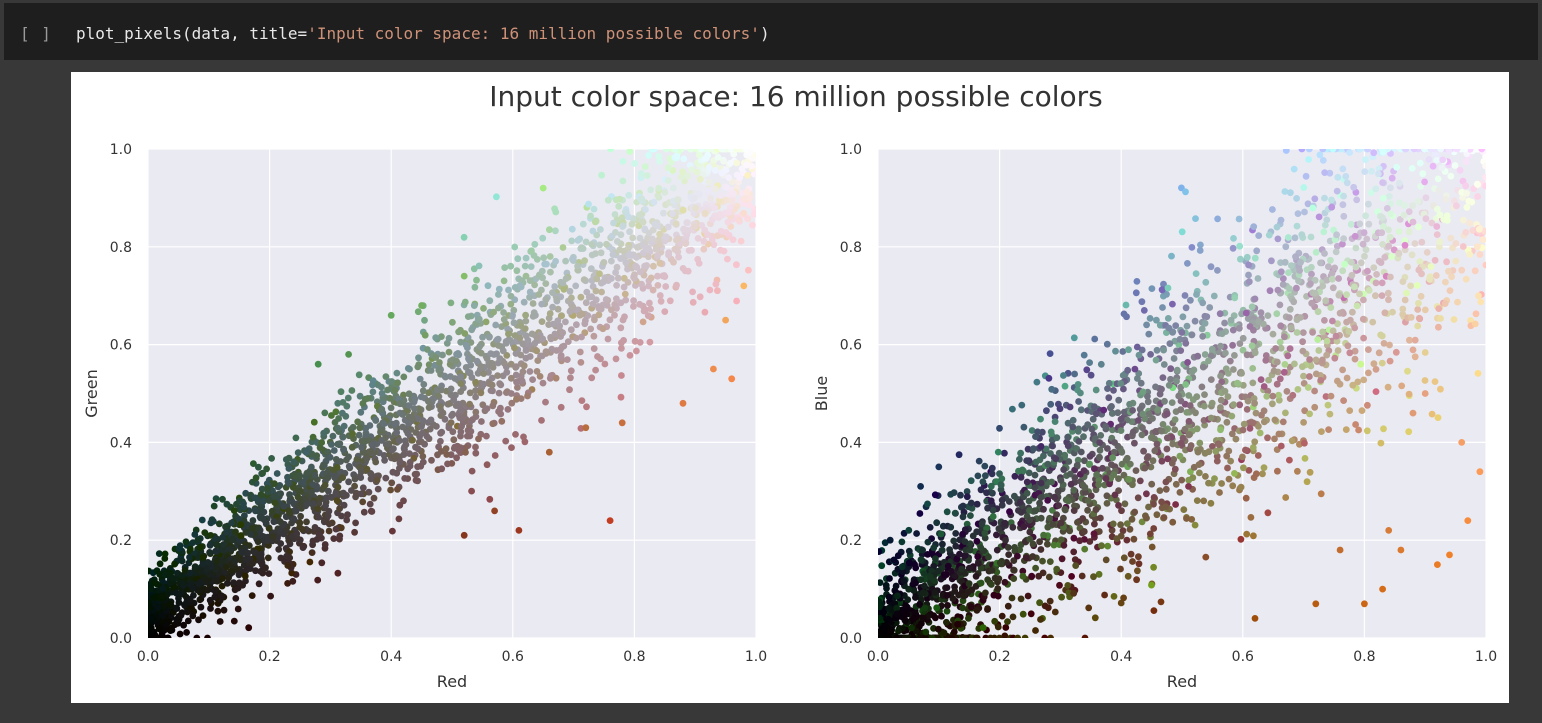 The image size is (1542, 723). Describe the element at coordinates (36, 33) in the screenshot. I see `run-cell-button: [ ]` at that location.